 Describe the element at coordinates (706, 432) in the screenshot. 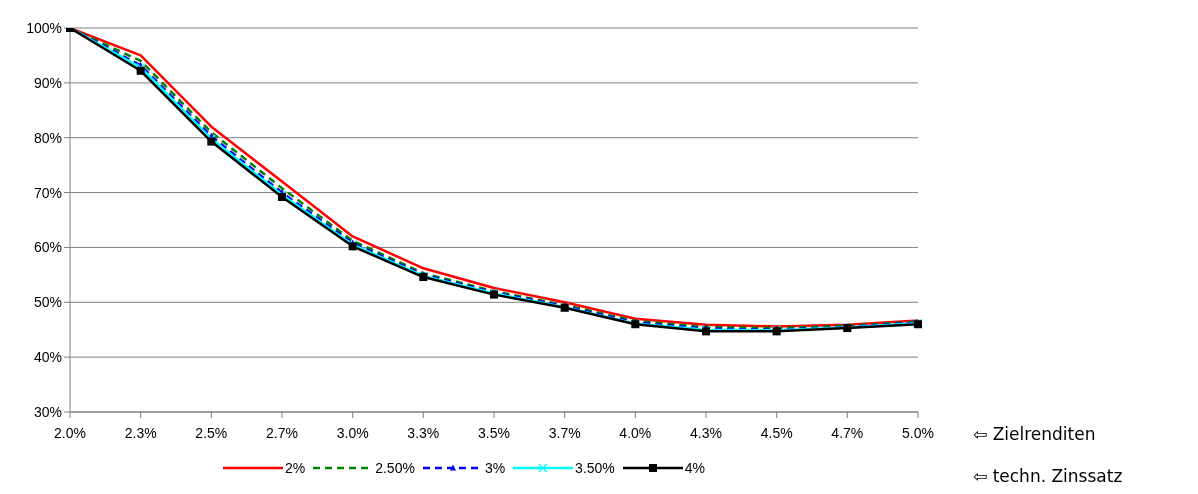

I see `x-tick-label: 4.3%` at that location.